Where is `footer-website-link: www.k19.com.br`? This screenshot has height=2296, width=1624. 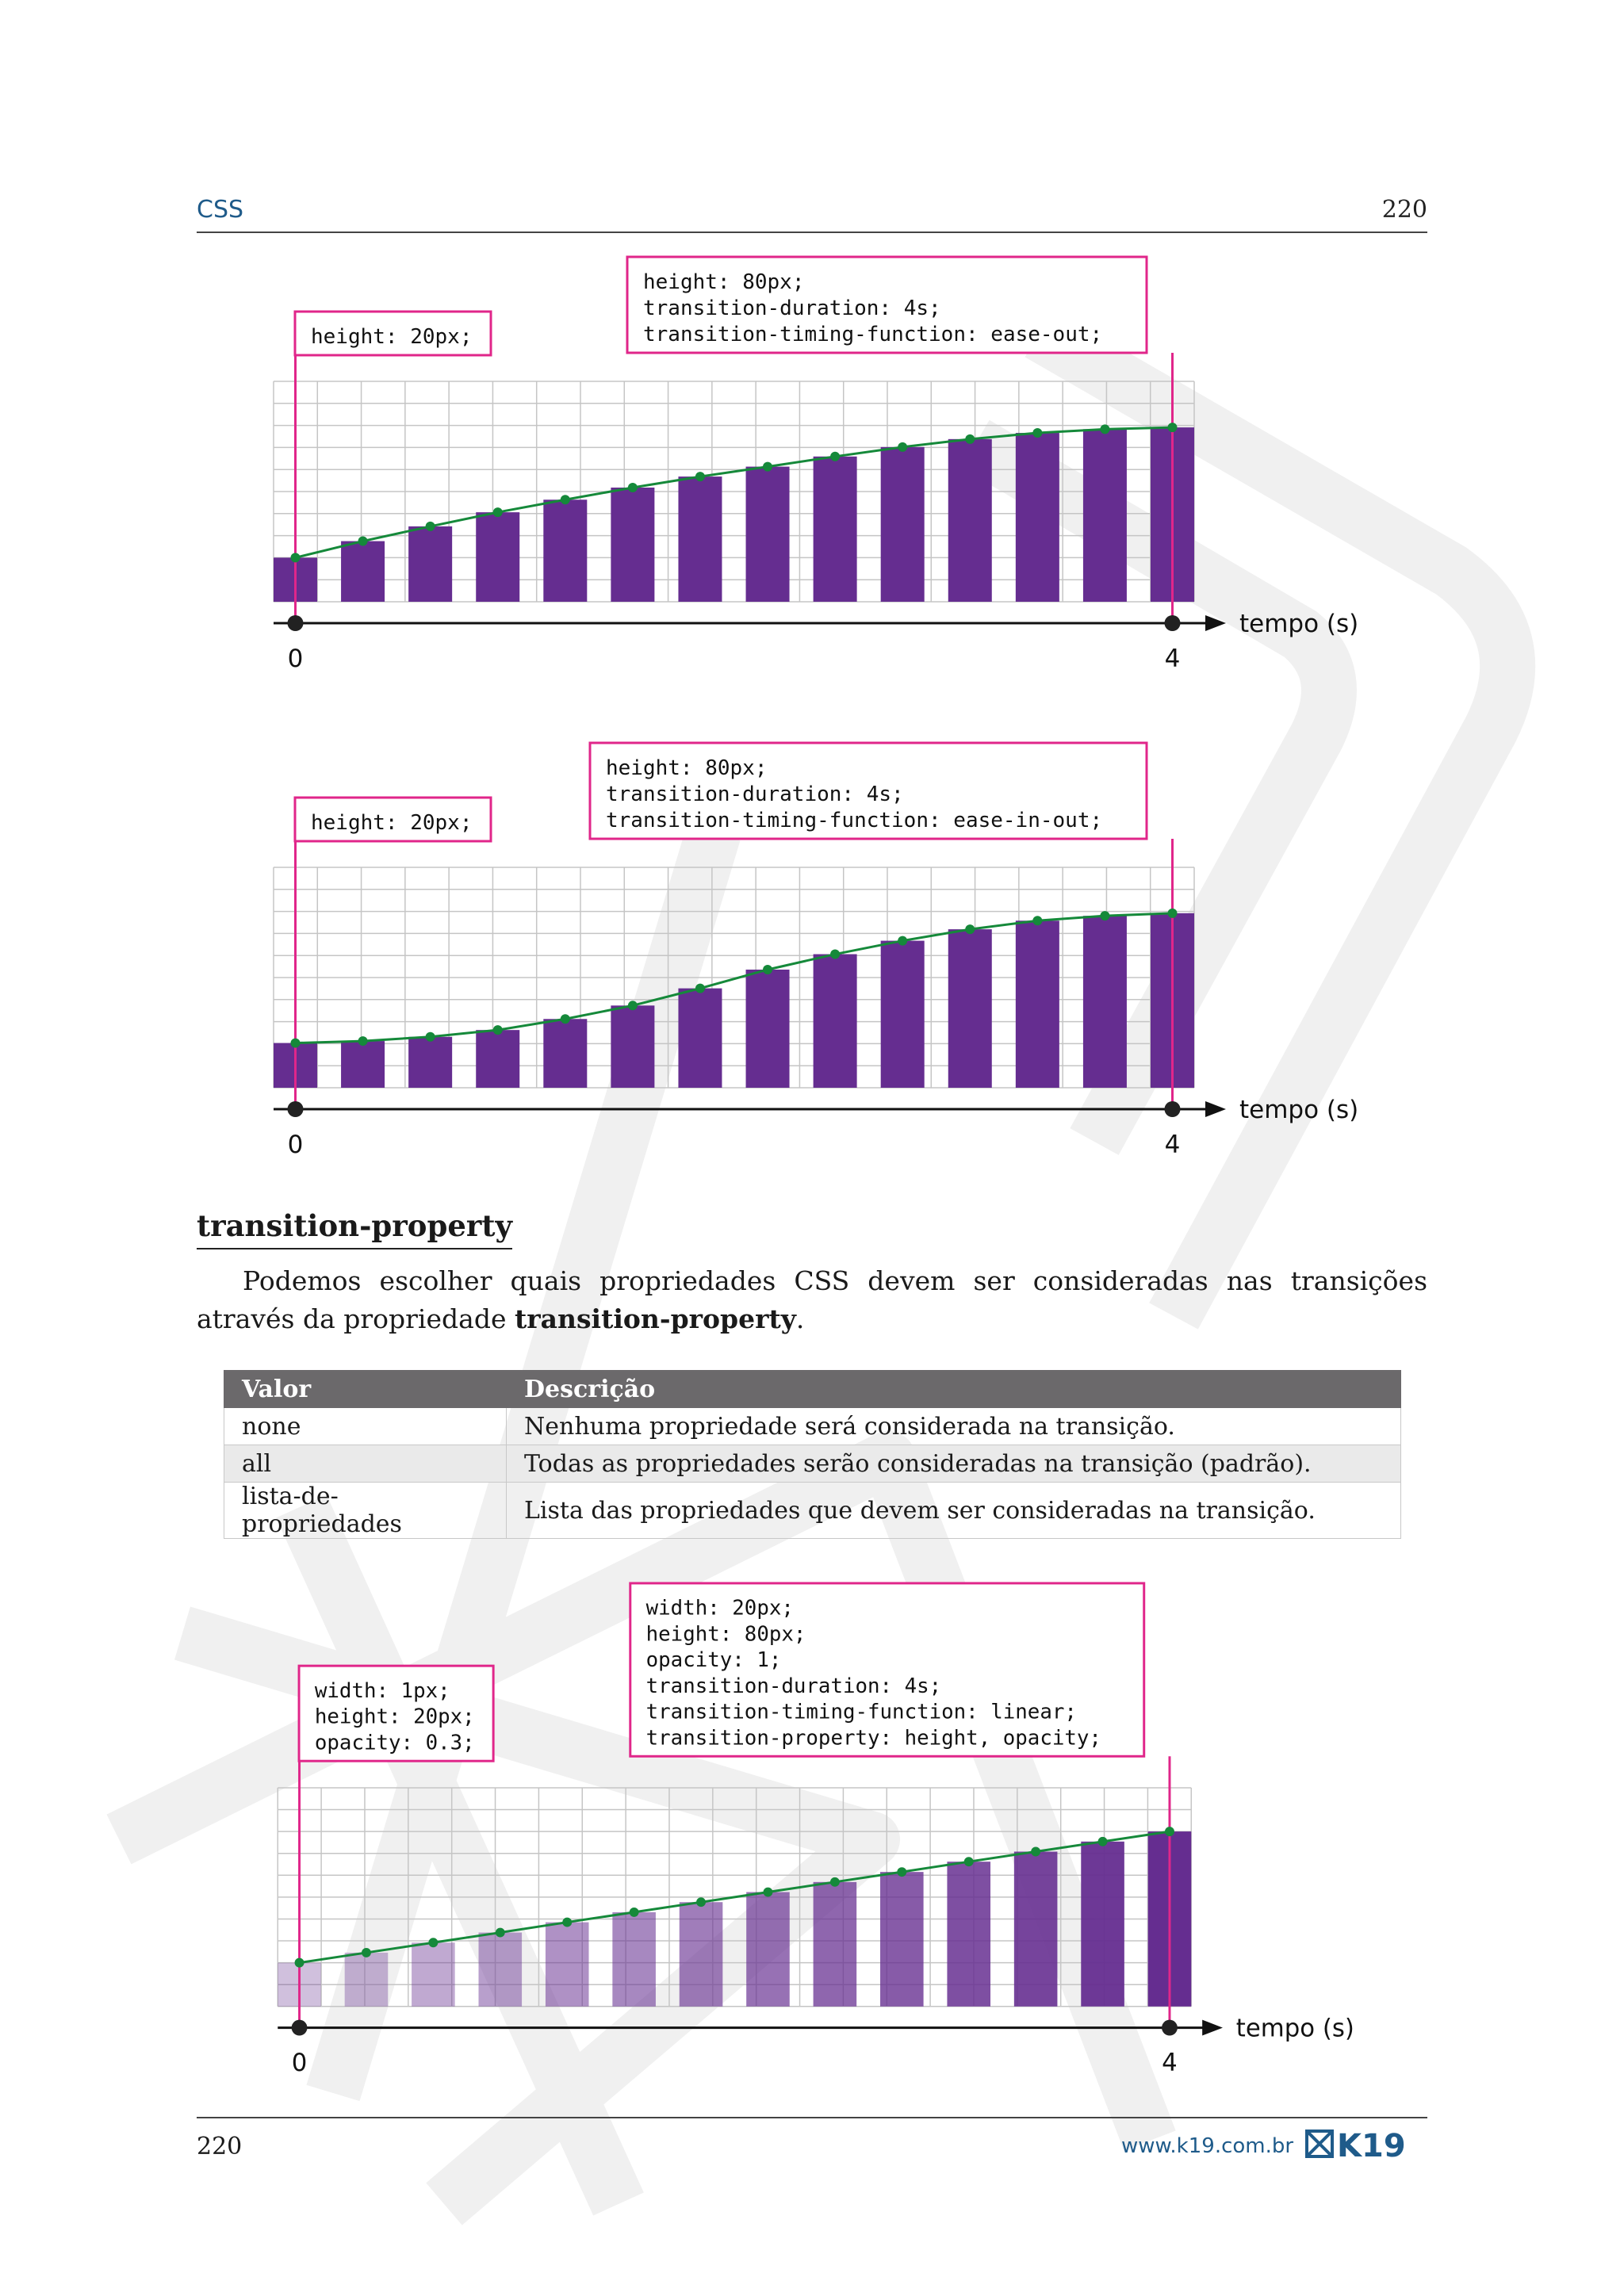
footer-website-link: www.k19.com.br is located at coordinates (1207, 2146).